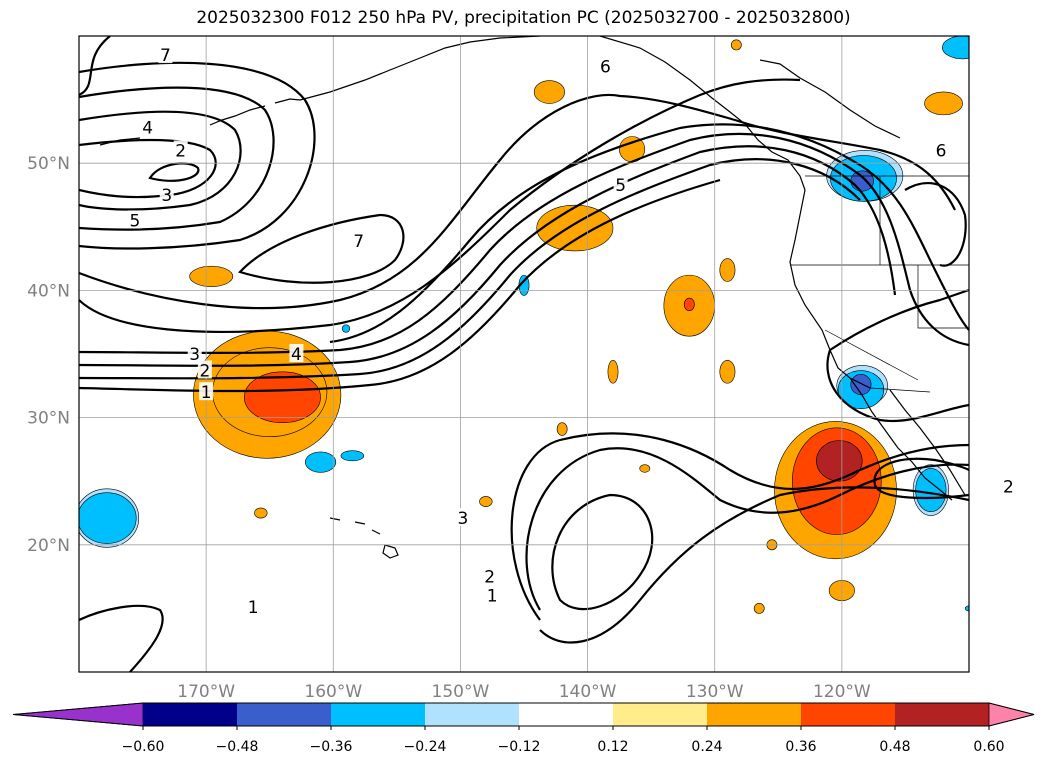 The width and height of the screenshot is (1047, 765). Describe the element at coordinates (48, 291) in the screenshot. I see `lat-tick-label: 40°N` at that location.